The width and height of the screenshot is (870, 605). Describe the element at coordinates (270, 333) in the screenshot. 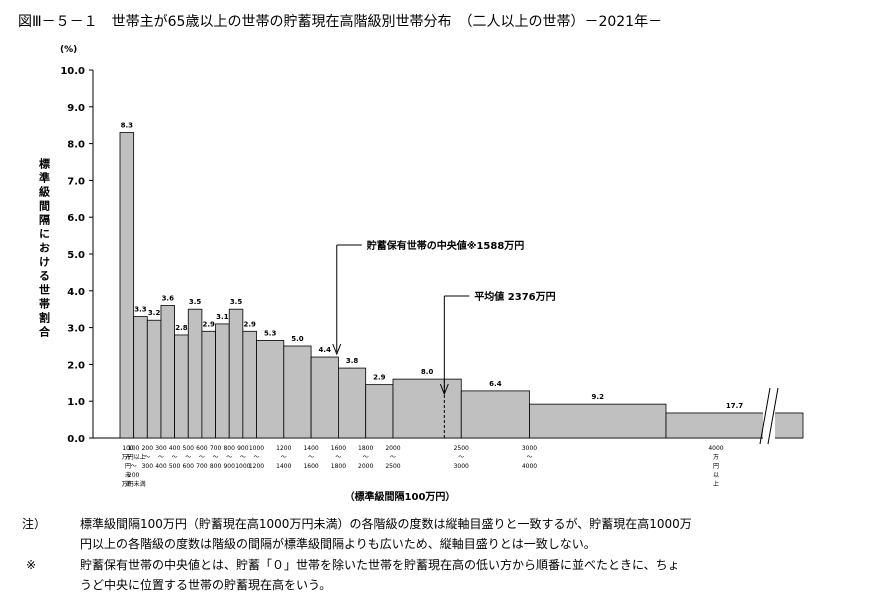

I see `frequency-label: 5.3` at that location.